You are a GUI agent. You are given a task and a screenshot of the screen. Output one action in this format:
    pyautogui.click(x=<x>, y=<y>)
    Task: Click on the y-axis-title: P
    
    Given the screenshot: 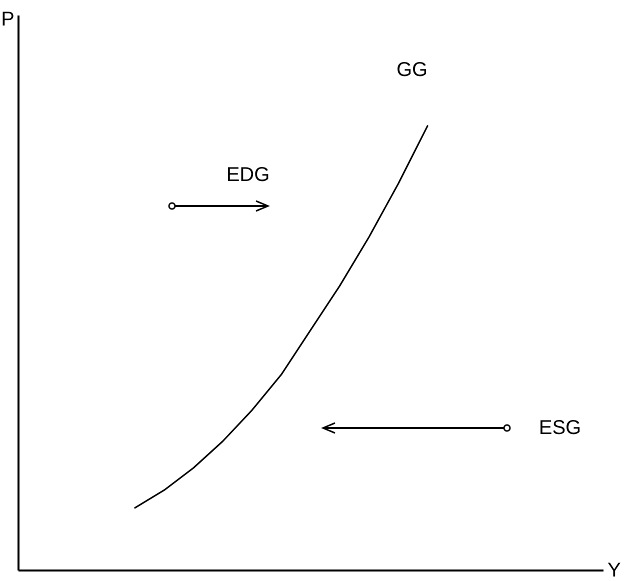 What is the action you would take?
    pyautogui.click(x=7, y=19)
    